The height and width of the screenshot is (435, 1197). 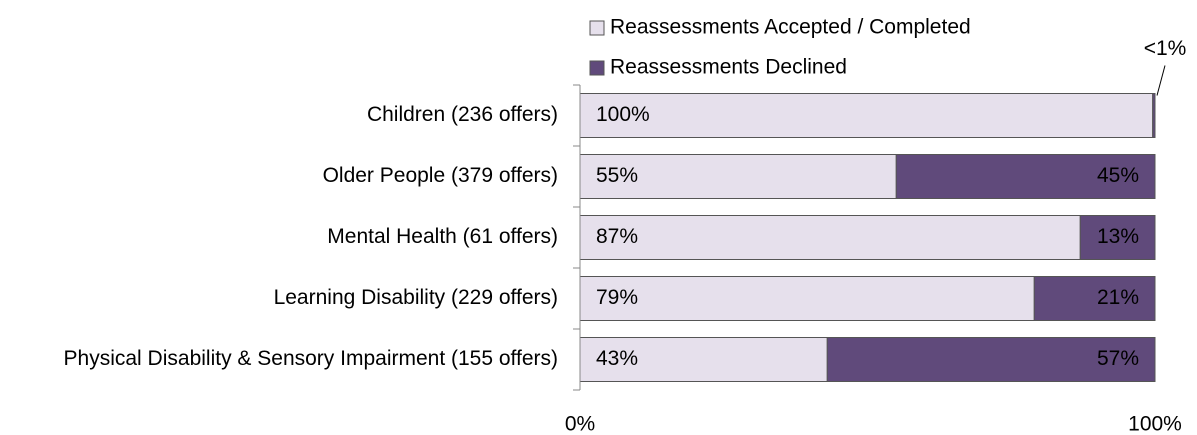 What do you see at coordinates (416, 297) in the screenshot?
I see `y-tick-label: Learning Disability (229 offers)` at bounding box center [416, 297].